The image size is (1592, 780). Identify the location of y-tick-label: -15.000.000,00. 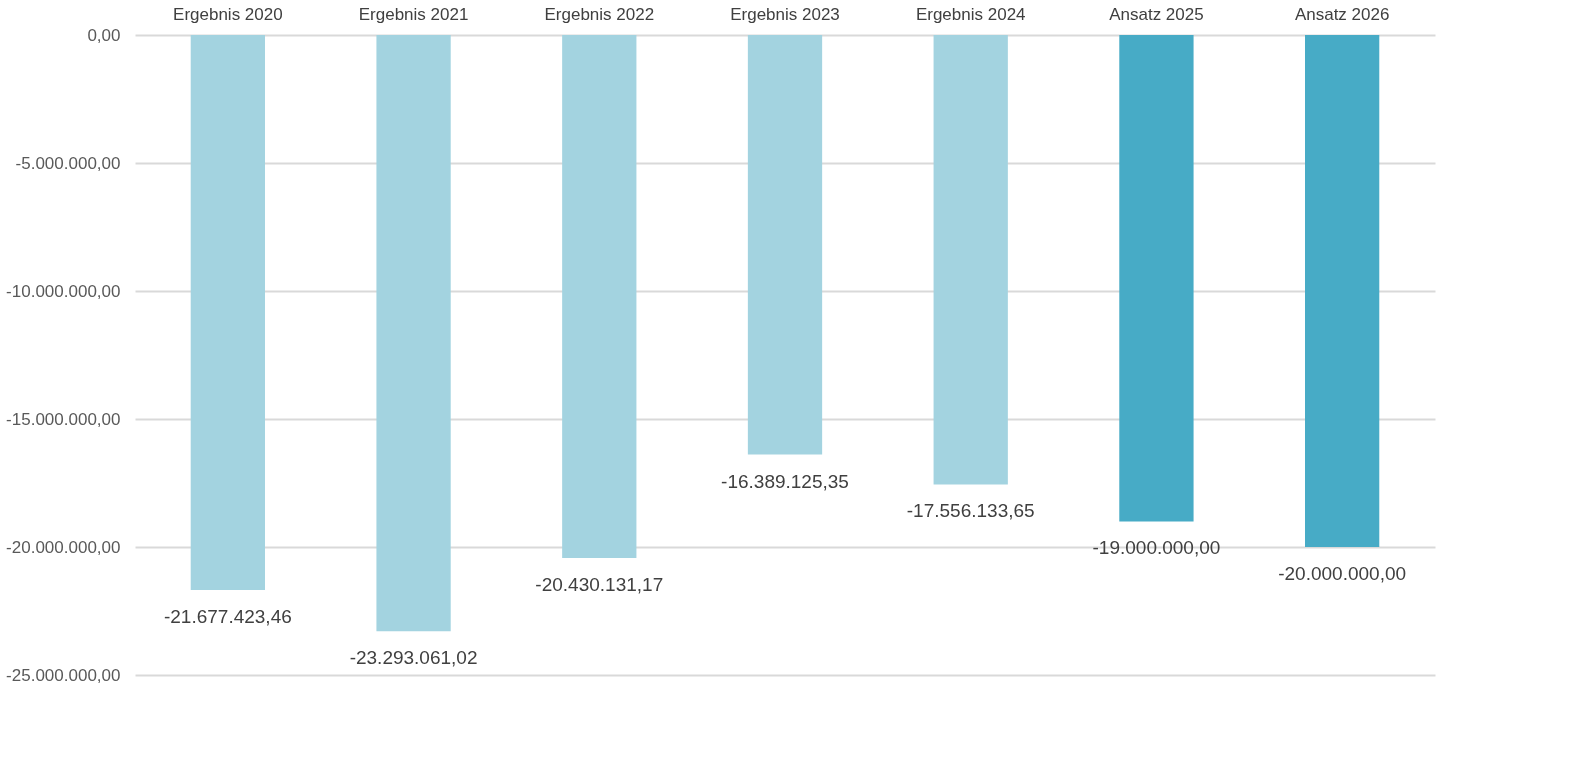
(63, 419).